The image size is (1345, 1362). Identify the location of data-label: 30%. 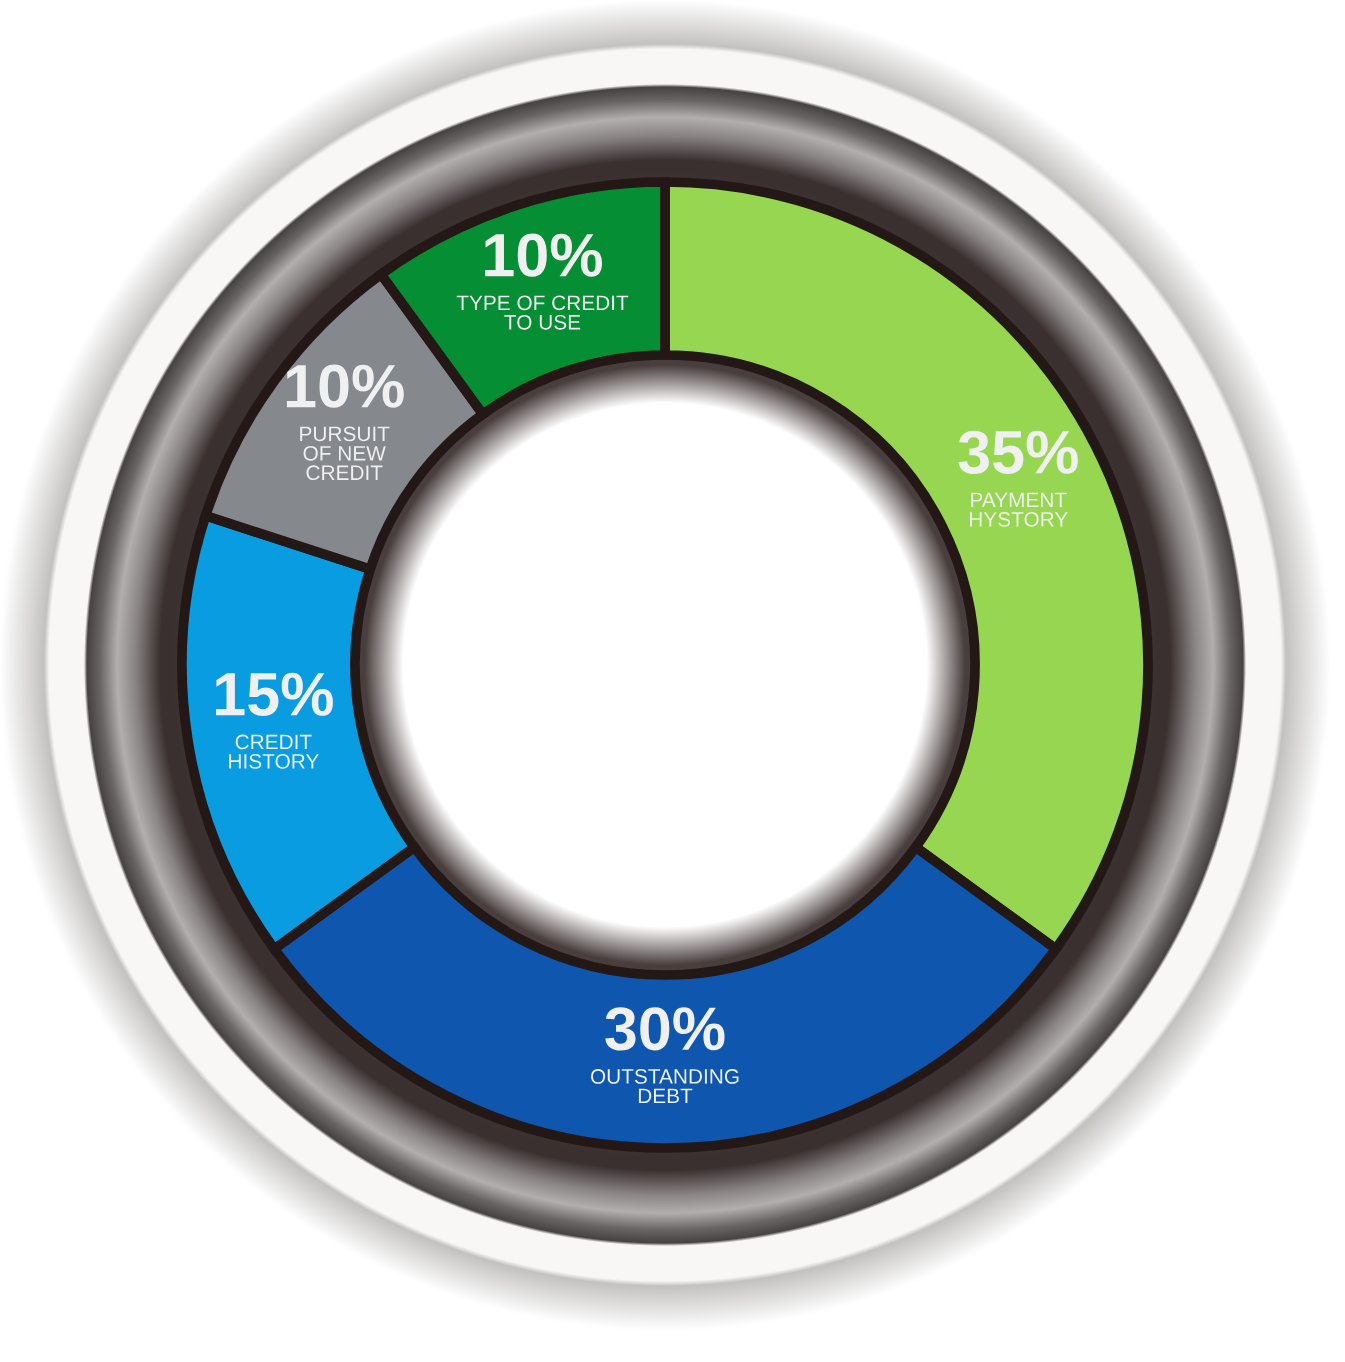
(665, 1029).